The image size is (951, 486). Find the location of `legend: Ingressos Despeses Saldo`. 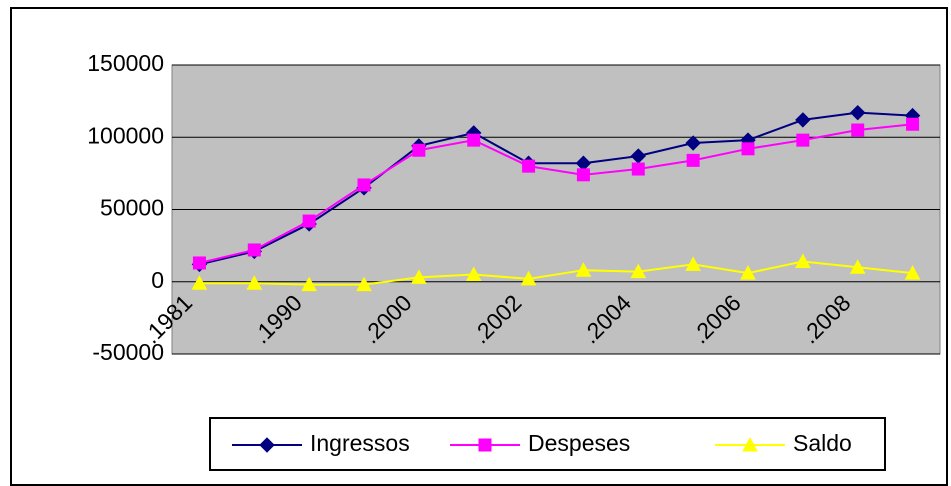

legend: Ingressos Despeses Saldo is located at coordinates (547, 444).